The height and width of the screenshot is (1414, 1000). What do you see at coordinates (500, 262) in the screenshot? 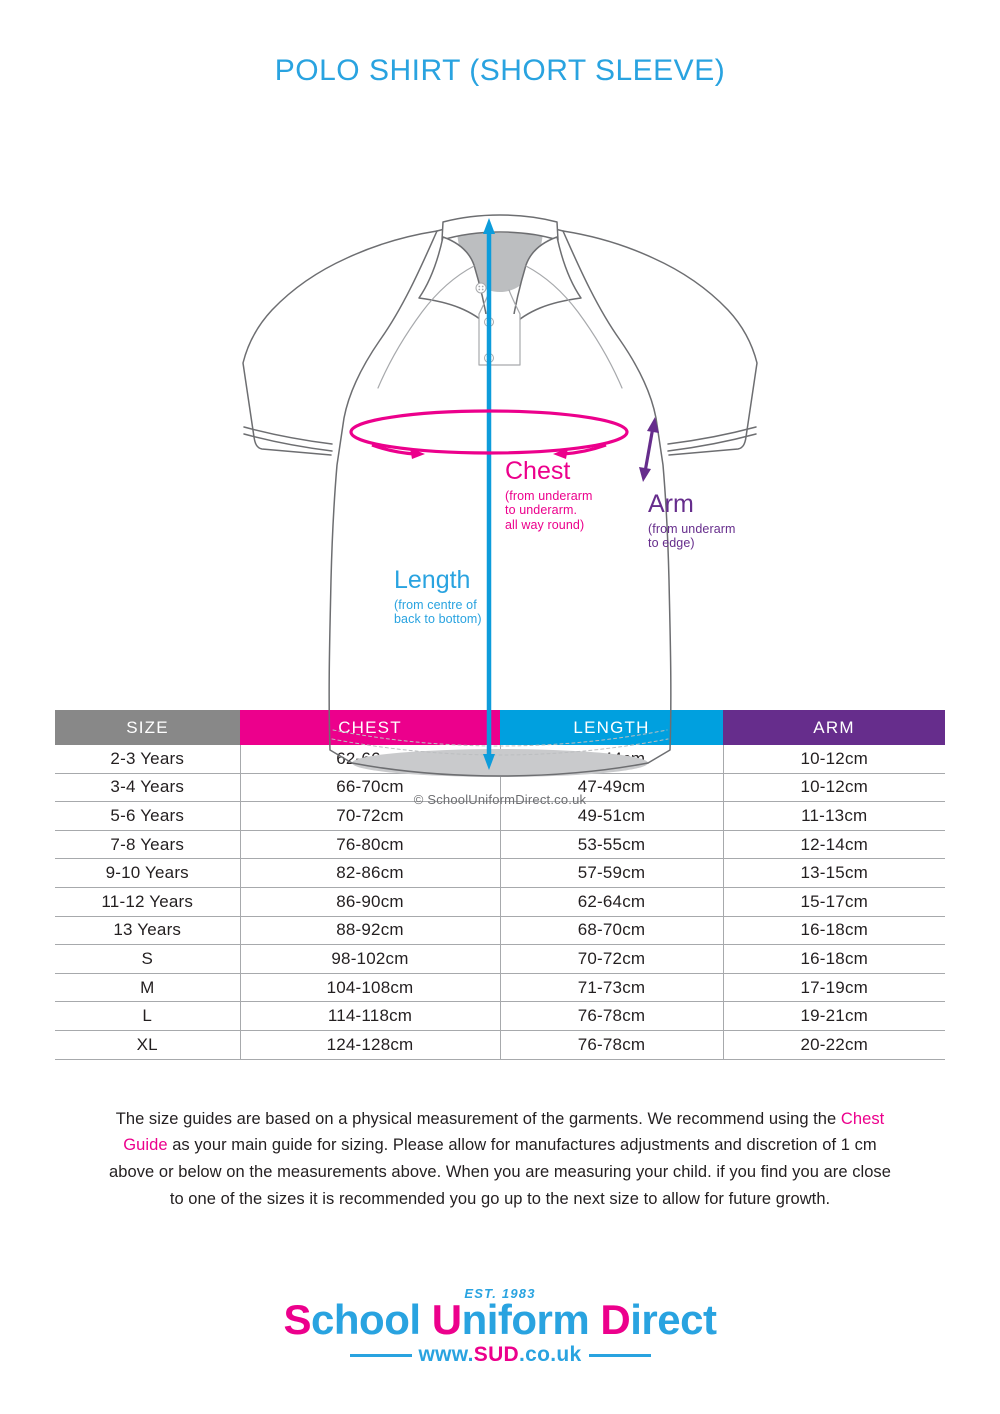
I see `neck-inner-fill` at bounding box center [500, 262].